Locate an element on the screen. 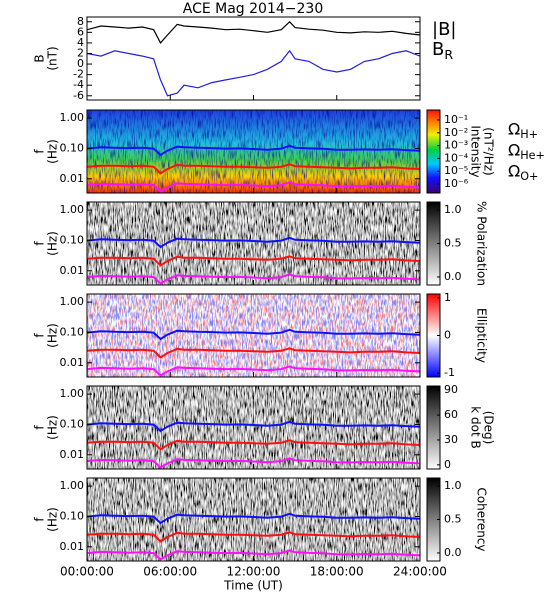 This screenshot has width=550, height=600. legend-subscript: R is located at coordinates (448, 54).